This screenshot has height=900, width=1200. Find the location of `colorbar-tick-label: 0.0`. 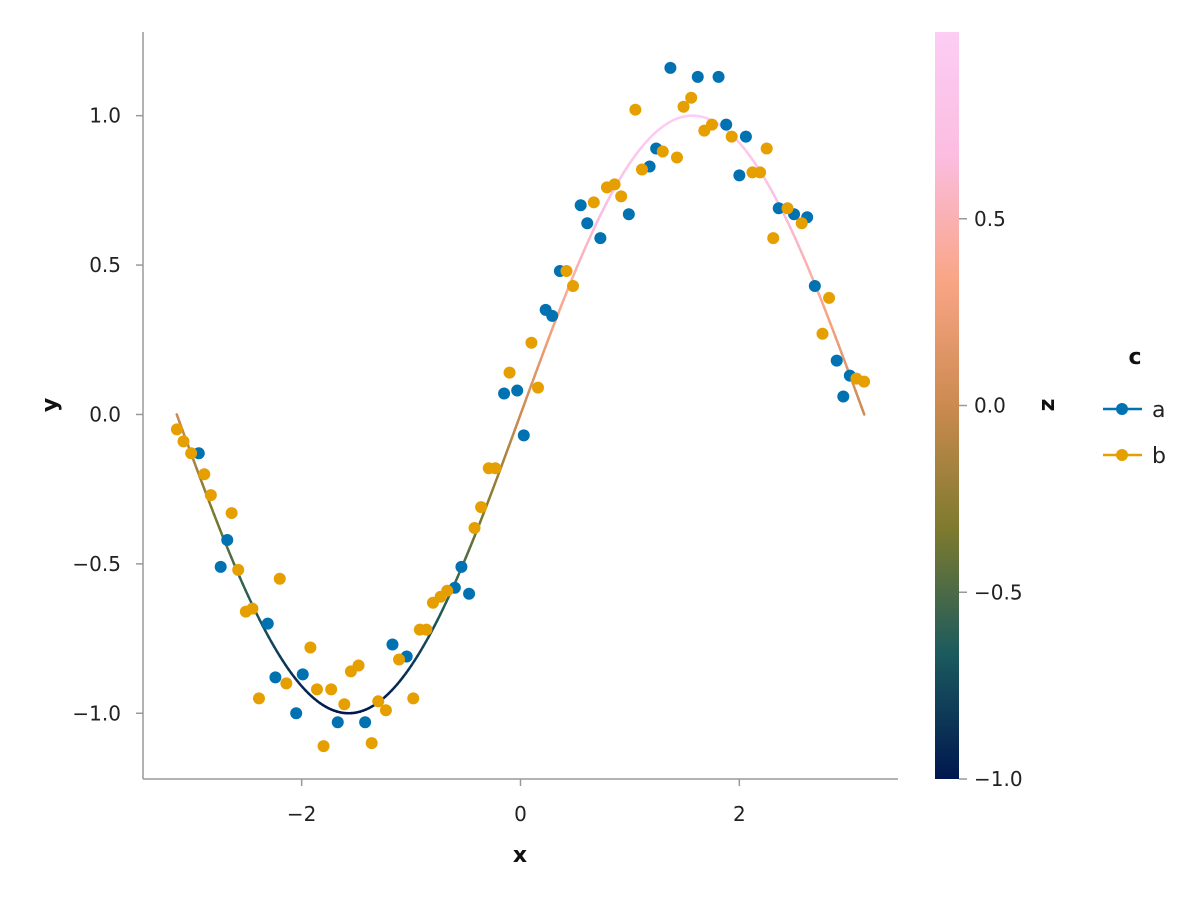

colorbar-tick-label: 0.0 is located at coordinates (990, 406).